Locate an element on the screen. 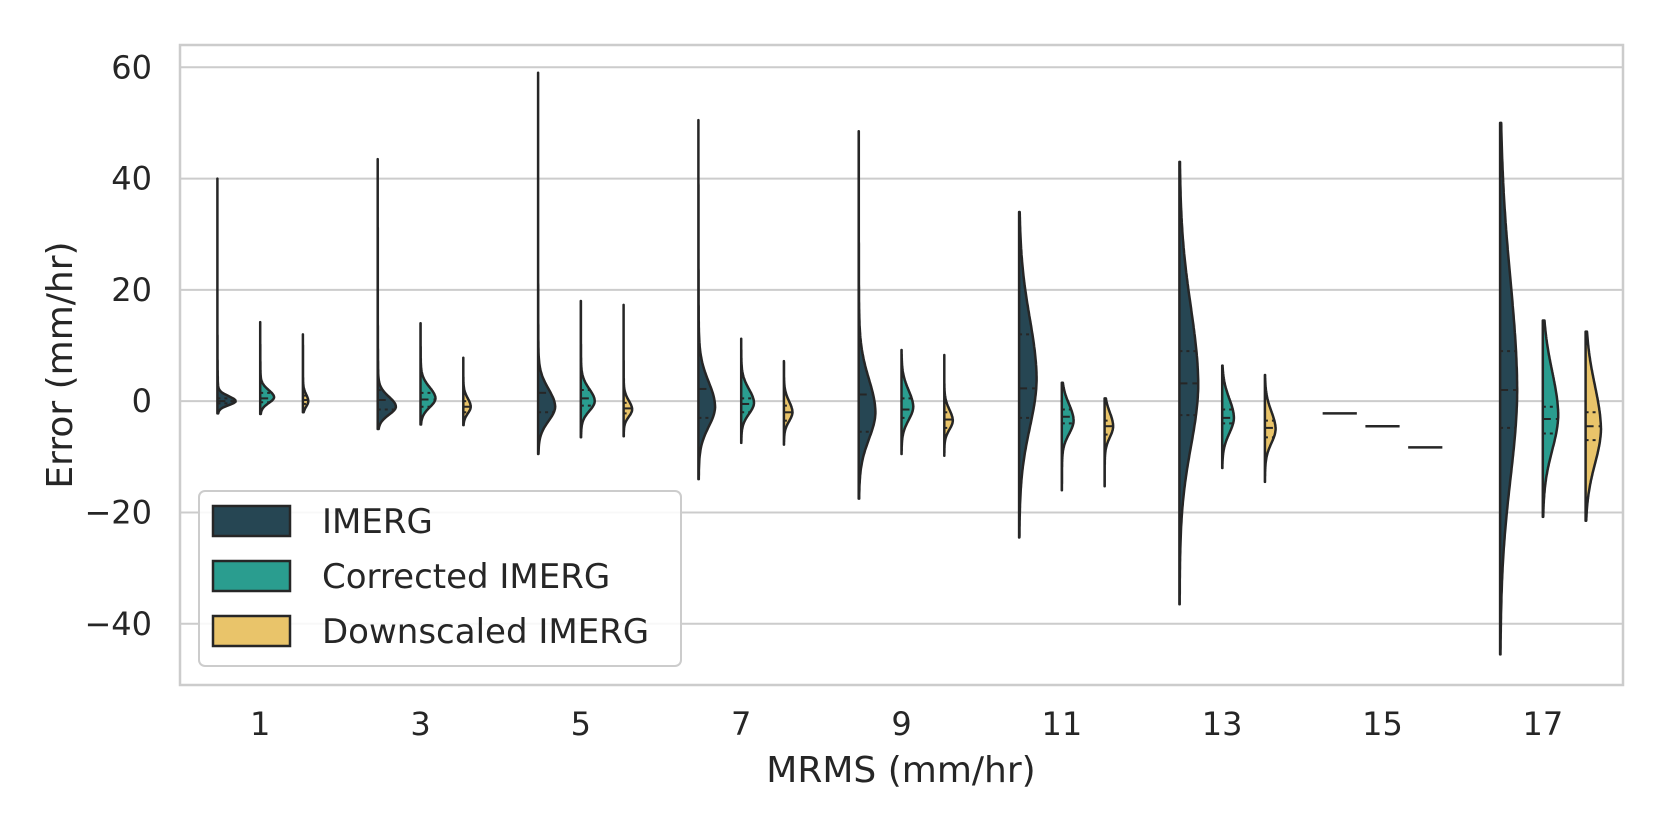 This screenshot has height=830, width=1661. x-tick-label: 9 is located at coordinates (901, 724).